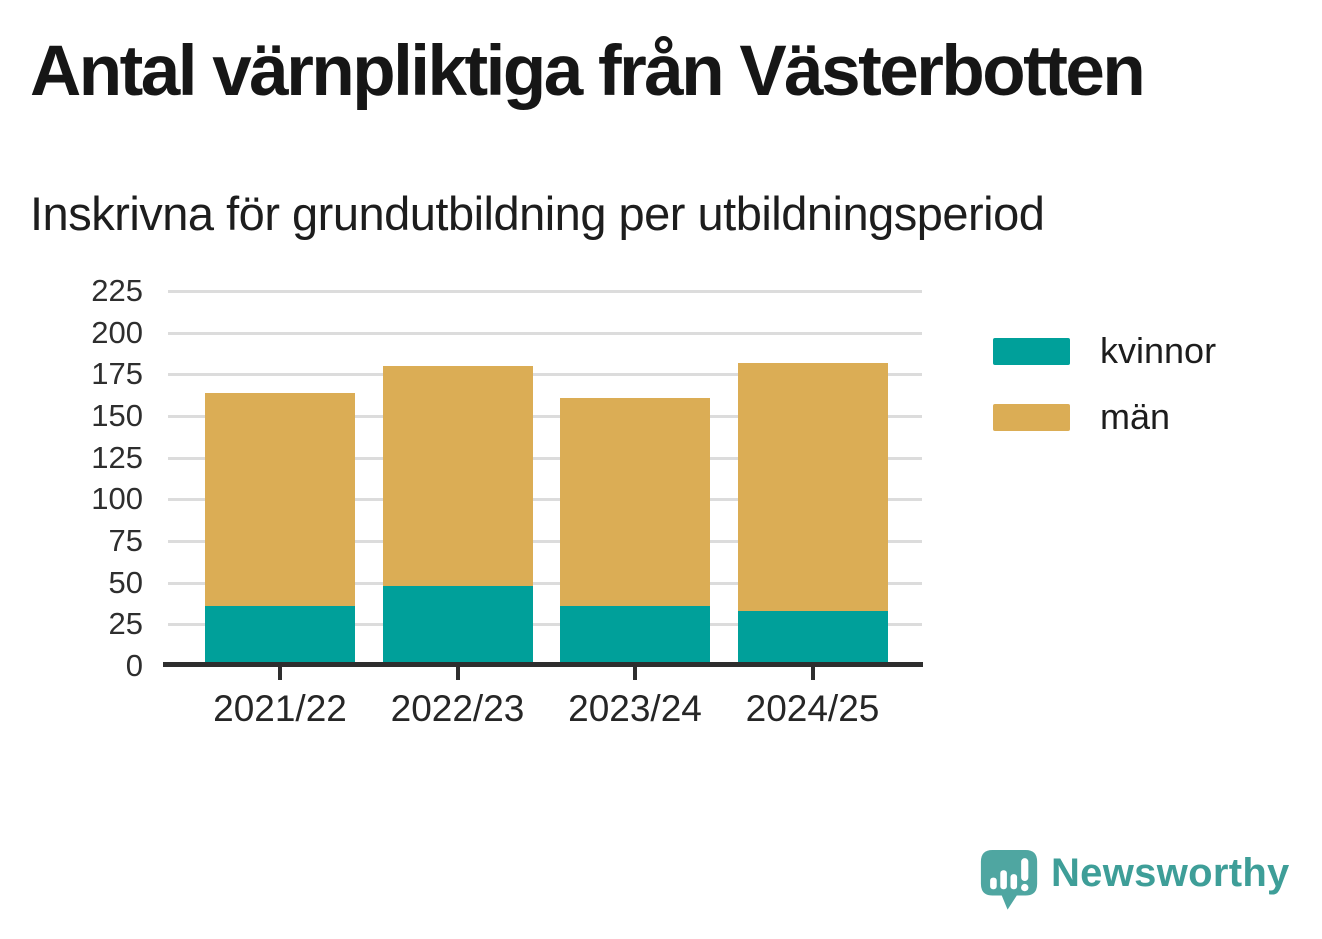 The width and height of the screenshot is (1322, 939). What do you see at coordinates (1135, 416) in the screenshot?
I see `legend-label: män` at bounding box center [1135, 416].